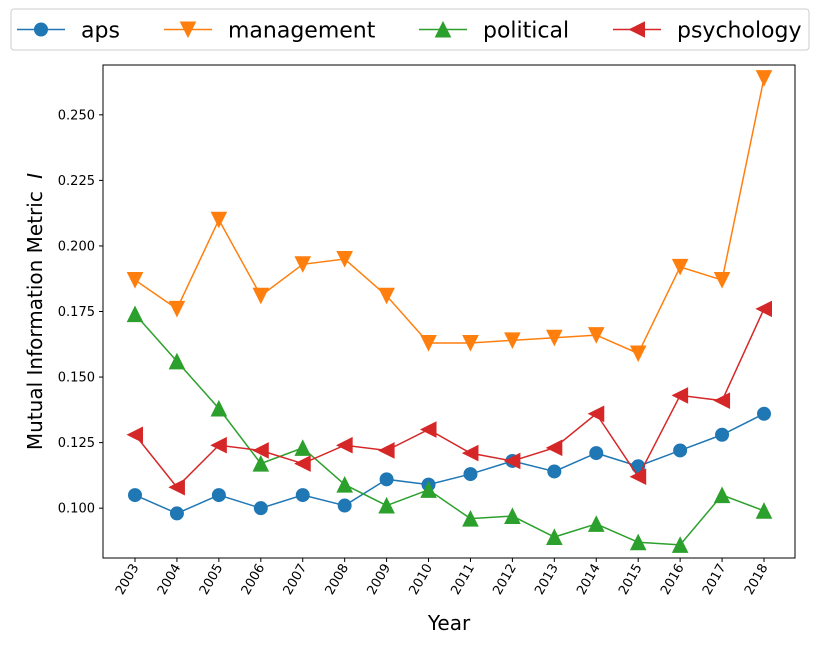 This screenshot has width=819, height=645. I want to click on y-axis: 0.100 0.125 0.150 0.175 0.200 0.225 0.250, so click(80, 312).